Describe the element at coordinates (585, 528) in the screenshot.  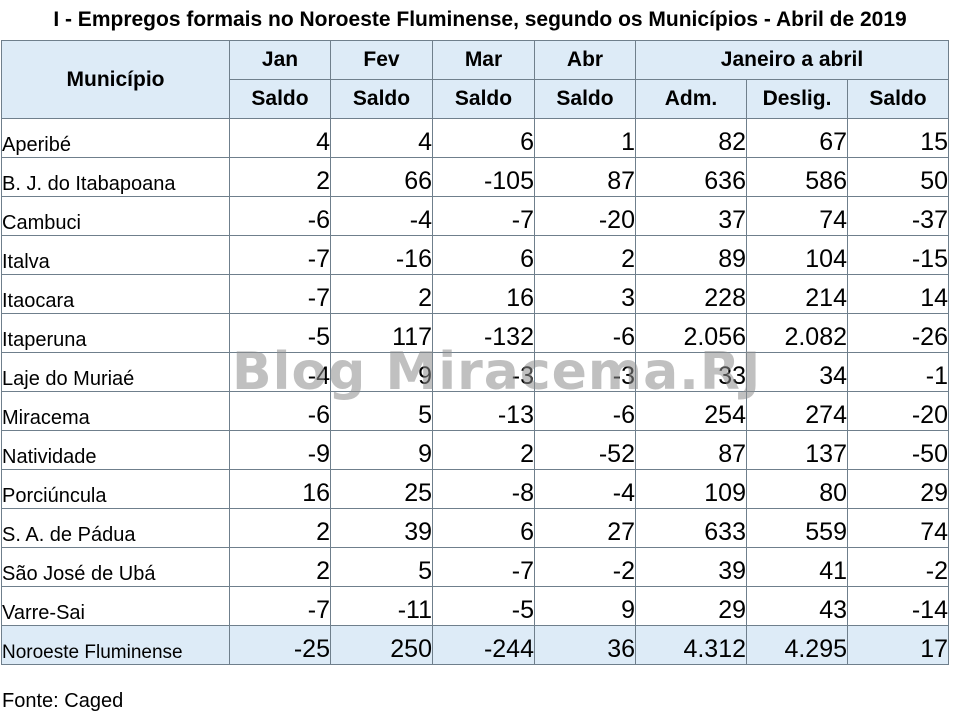
I see `value-cell: 27` at that location.